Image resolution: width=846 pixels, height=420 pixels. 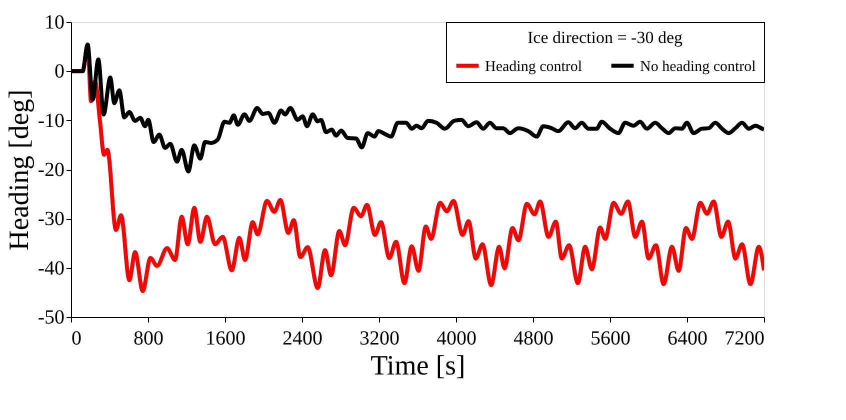 I want to click on x-tick-label: 4000, so click(x=456, y=339).